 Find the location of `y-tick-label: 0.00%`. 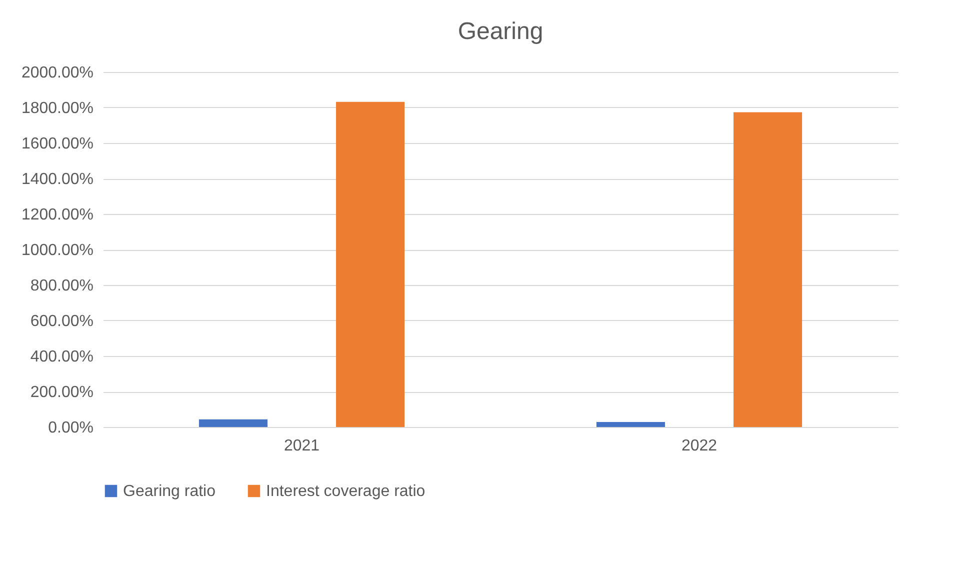

y-tick-label: 0.00% is located at coordinates (71, 428).